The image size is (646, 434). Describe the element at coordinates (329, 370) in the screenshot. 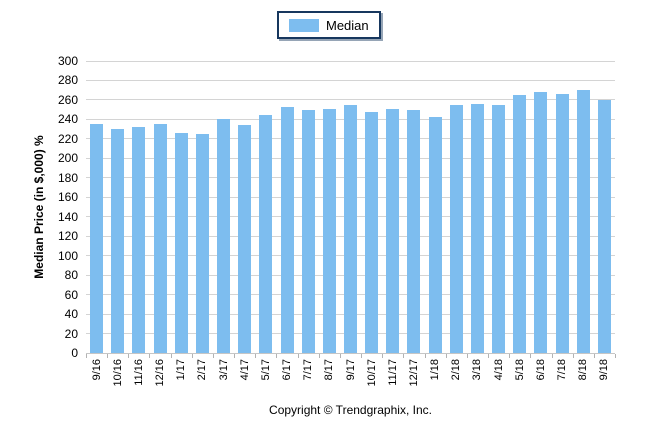

I see `x-tick-label: 8/17` at that location.